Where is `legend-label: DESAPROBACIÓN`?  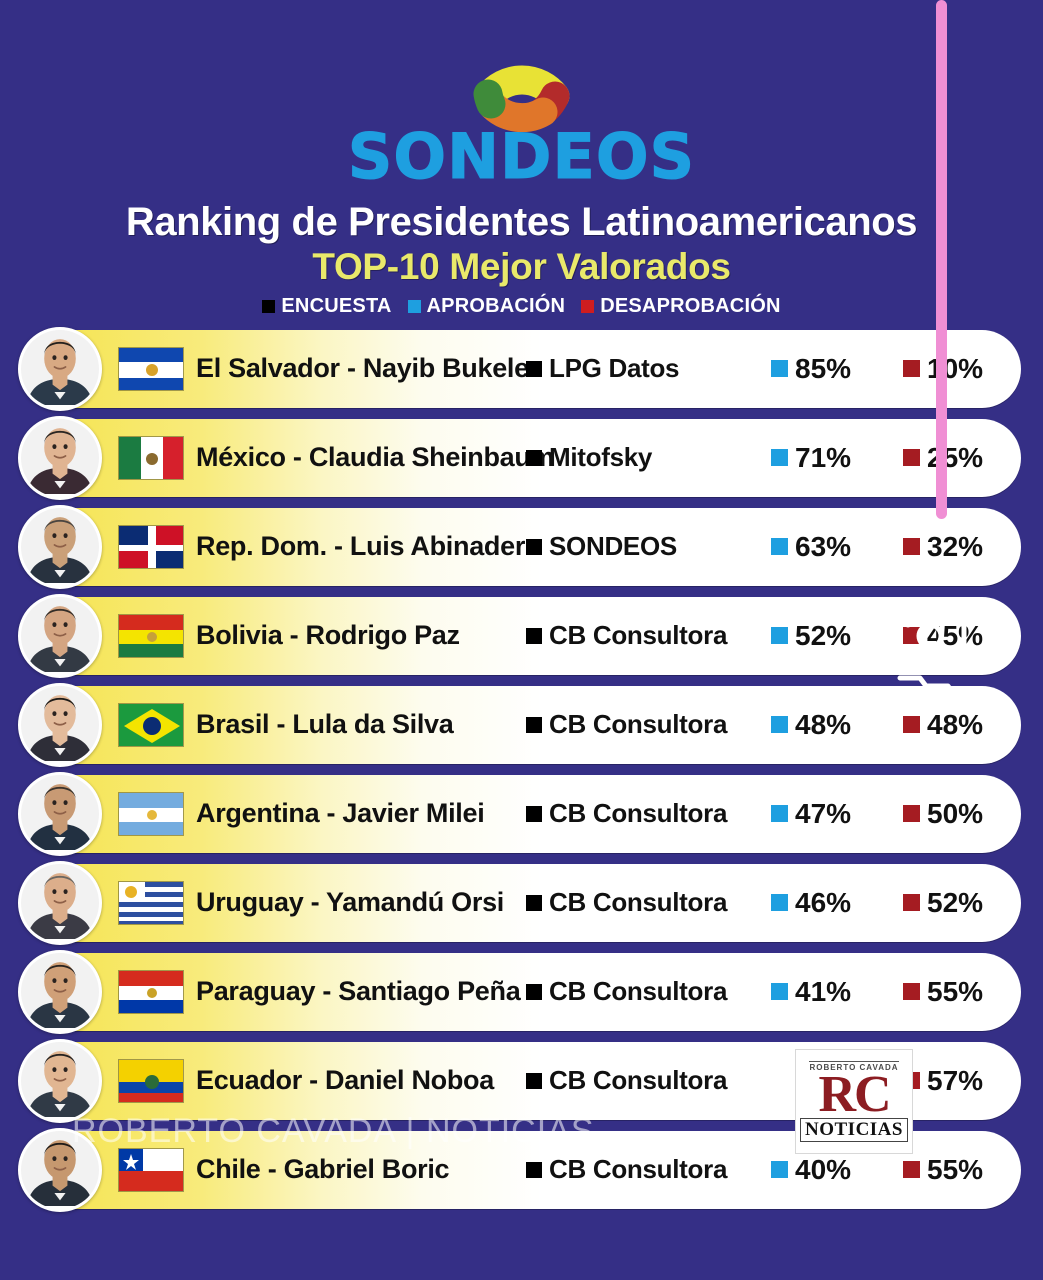
legend-label: DESAPROBACIÓN is located at coordinates (690, 305).